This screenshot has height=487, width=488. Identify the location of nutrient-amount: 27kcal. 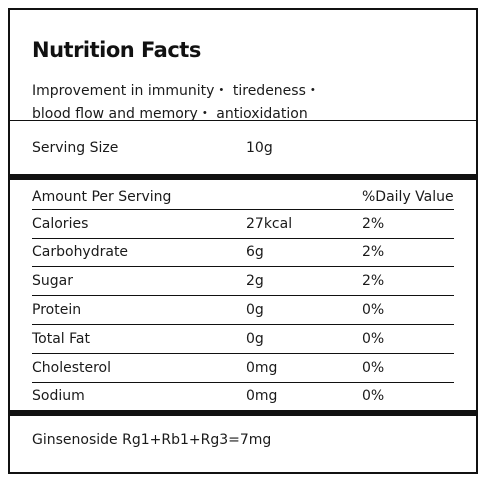
(269, 224).